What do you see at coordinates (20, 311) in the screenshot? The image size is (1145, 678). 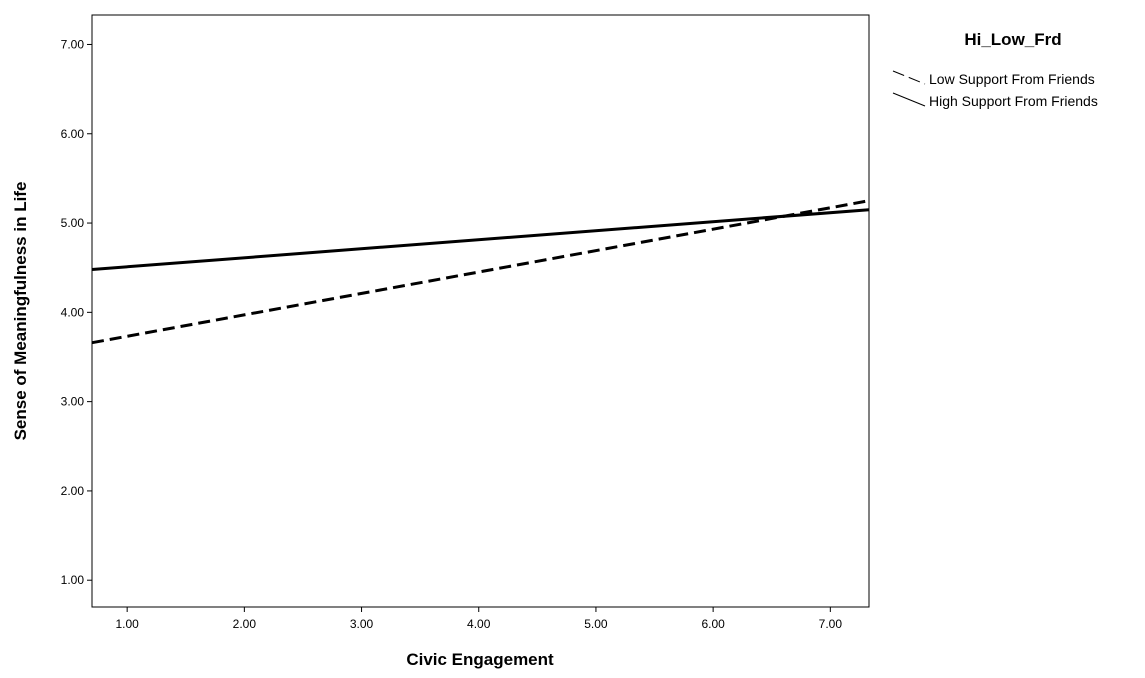 I see `y-axis-title: Sense of Meaningfulness in Life` at bounding box center [20, 311].